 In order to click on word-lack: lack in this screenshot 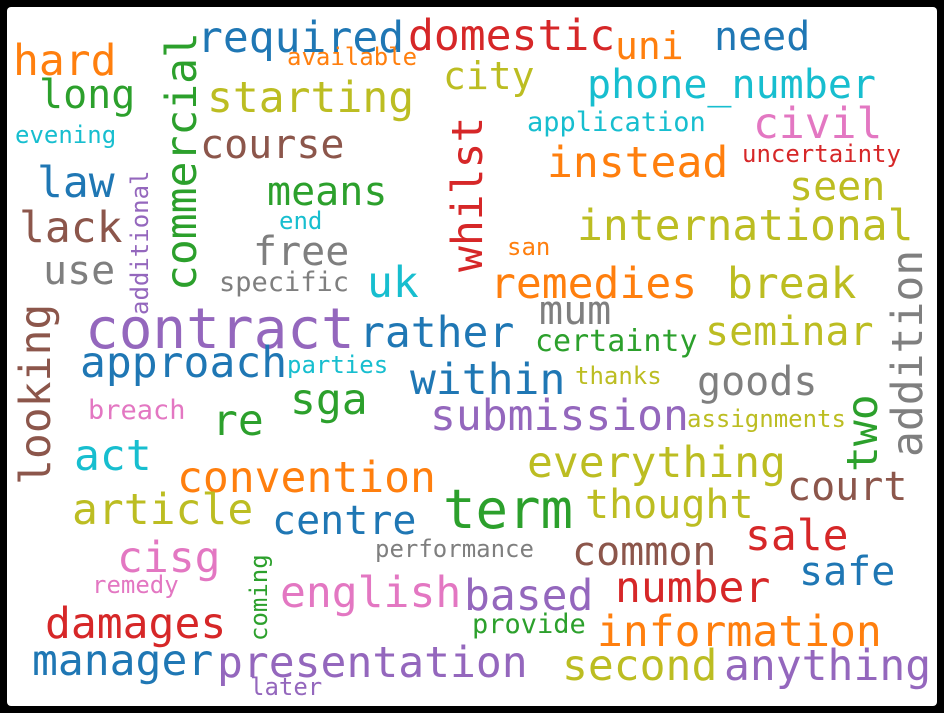, I will do `click(71, 228)`.